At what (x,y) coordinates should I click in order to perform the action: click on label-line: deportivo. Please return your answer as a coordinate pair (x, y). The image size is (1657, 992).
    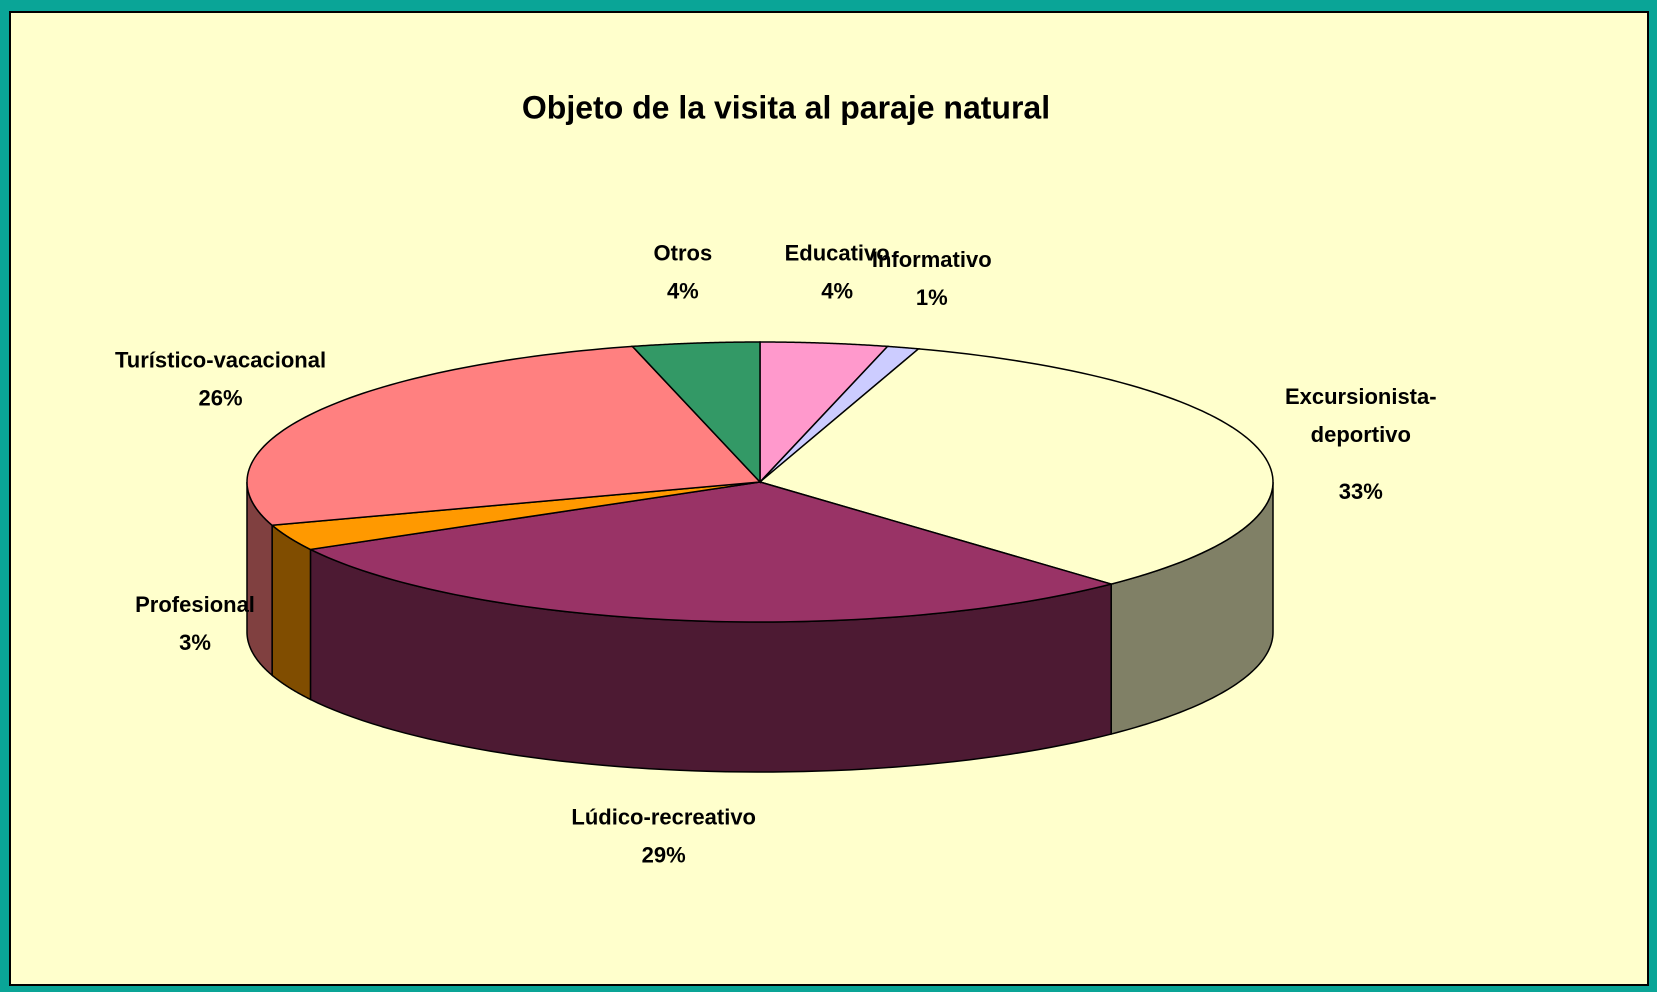
    Looking at the image, I should click on (1361, 434).